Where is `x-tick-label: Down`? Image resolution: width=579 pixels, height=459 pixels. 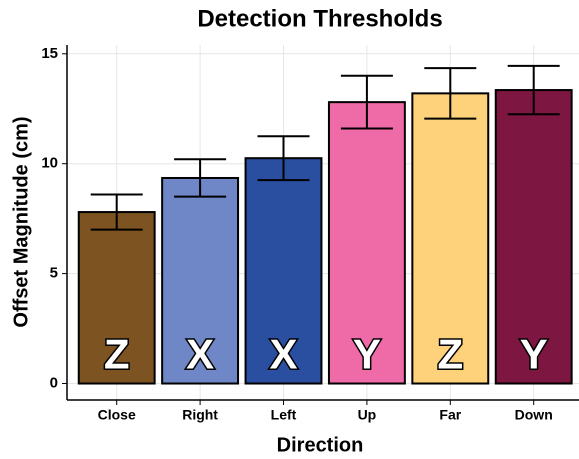 x-tick-label: Down is located at coordinates (534, 415).